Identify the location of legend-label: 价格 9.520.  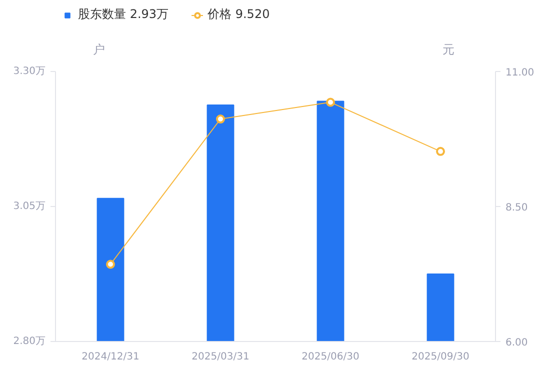
(239, 14).